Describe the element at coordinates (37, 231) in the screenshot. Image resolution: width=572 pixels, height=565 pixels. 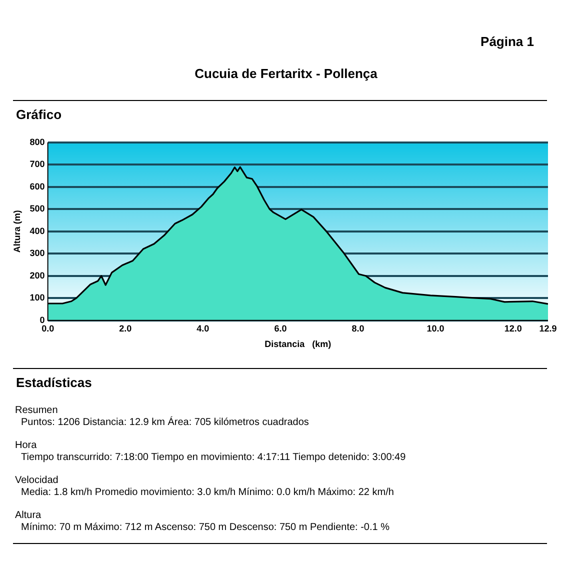
I see `y-tick-label: 400` at that location.